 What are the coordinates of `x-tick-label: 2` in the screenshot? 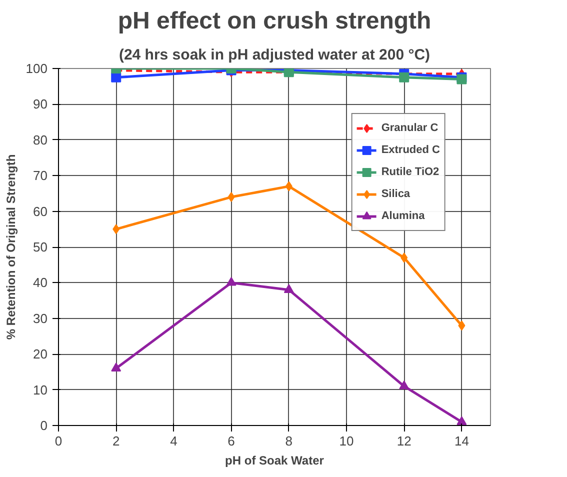 It's located at (116, 441).